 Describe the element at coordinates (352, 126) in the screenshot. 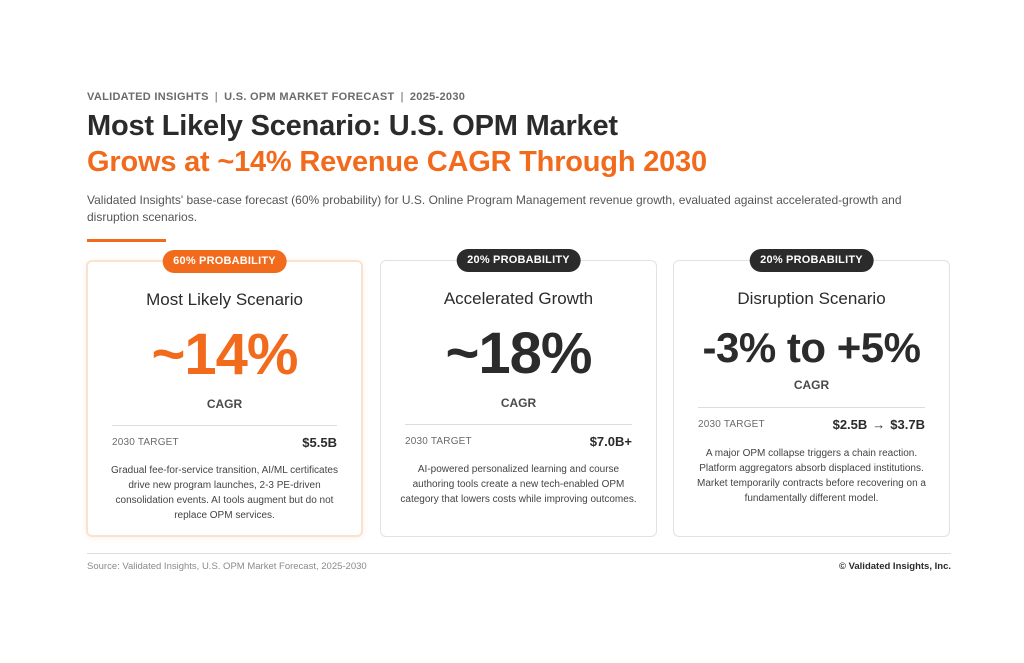

I see `page-title: Most Likely Scenario: U.S. OPM Market` at that location.